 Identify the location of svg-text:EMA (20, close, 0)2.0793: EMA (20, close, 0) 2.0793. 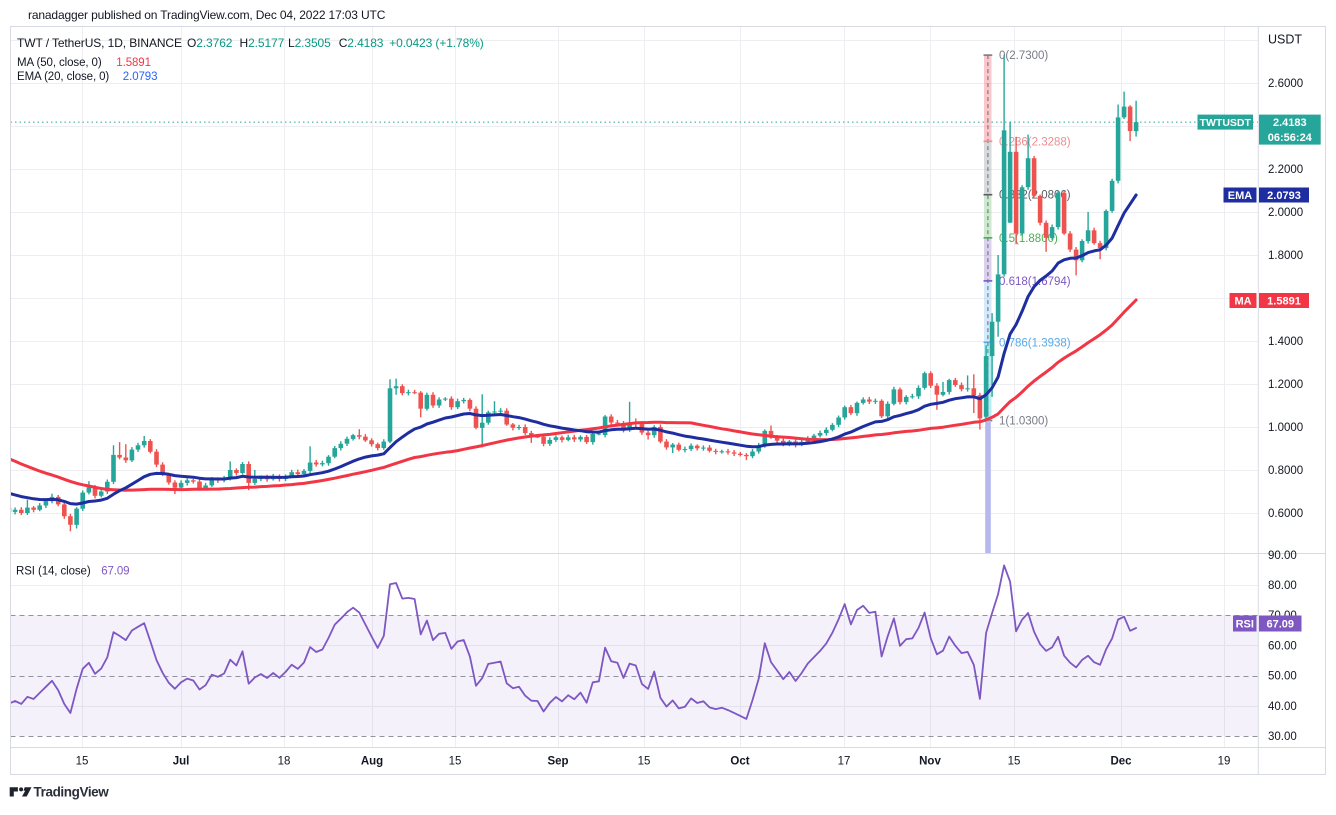
(87, 77).